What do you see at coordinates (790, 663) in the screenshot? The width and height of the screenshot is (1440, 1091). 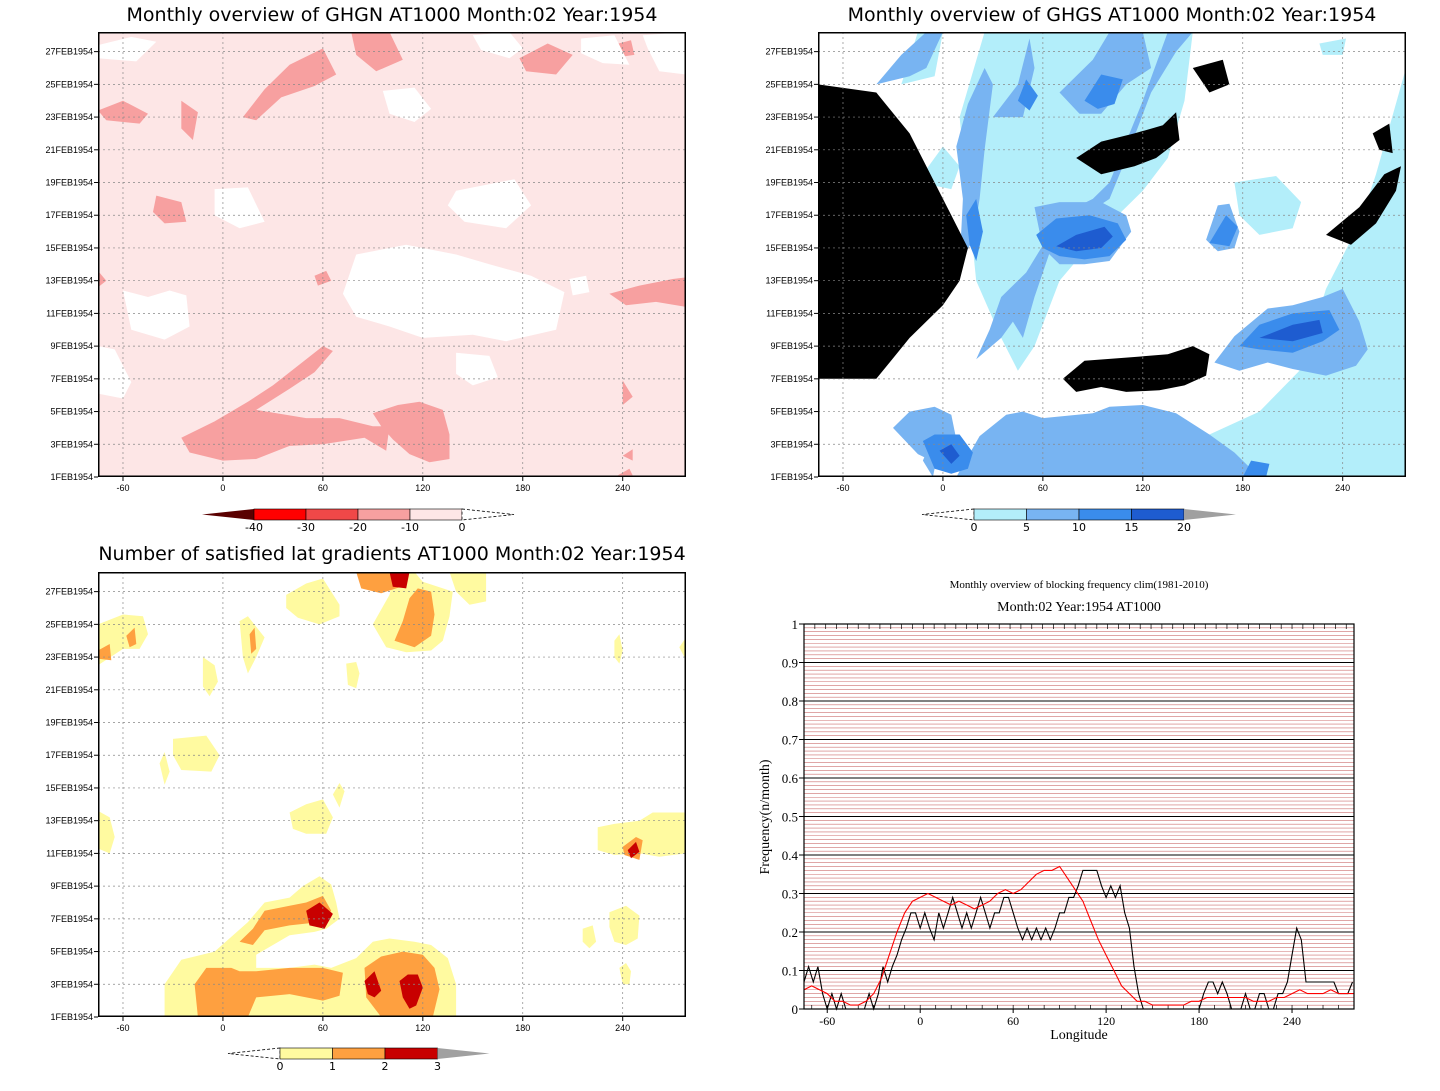 I see `y-tick-label: 0.9` at bounding box center [790, 663].